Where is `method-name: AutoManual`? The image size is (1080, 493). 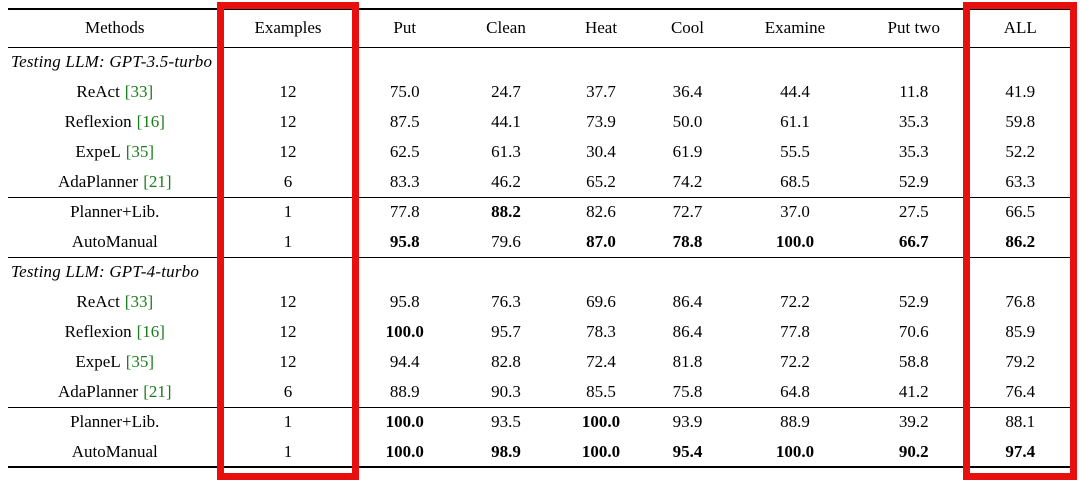
method-name: AutoManual is located at coordinates (114, 241).